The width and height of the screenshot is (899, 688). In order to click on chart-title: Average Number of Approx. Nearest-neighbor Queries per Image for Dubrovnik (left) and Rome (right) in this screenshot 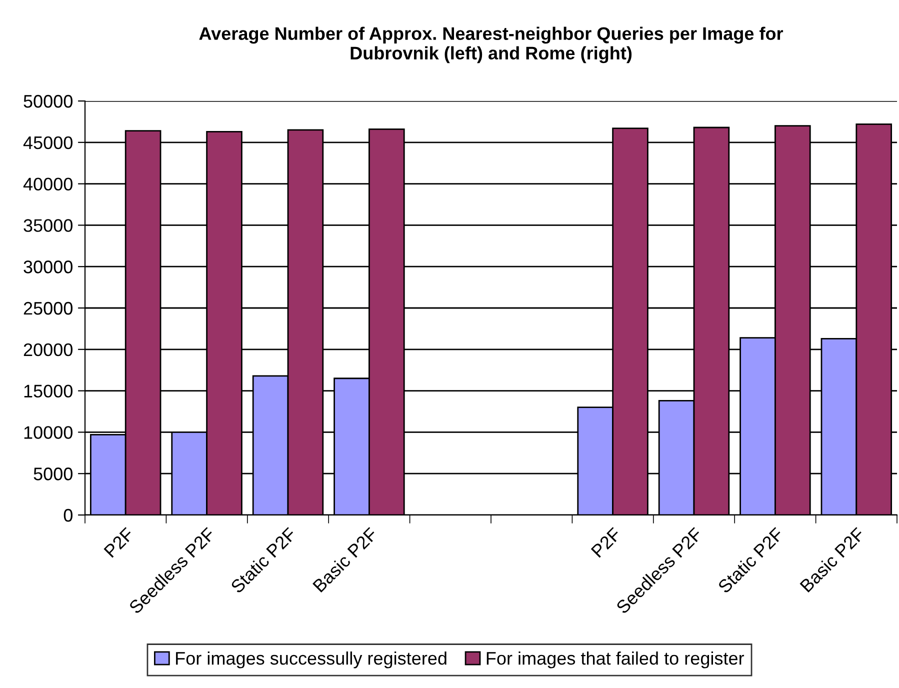, I will do `click(491, 45)`.